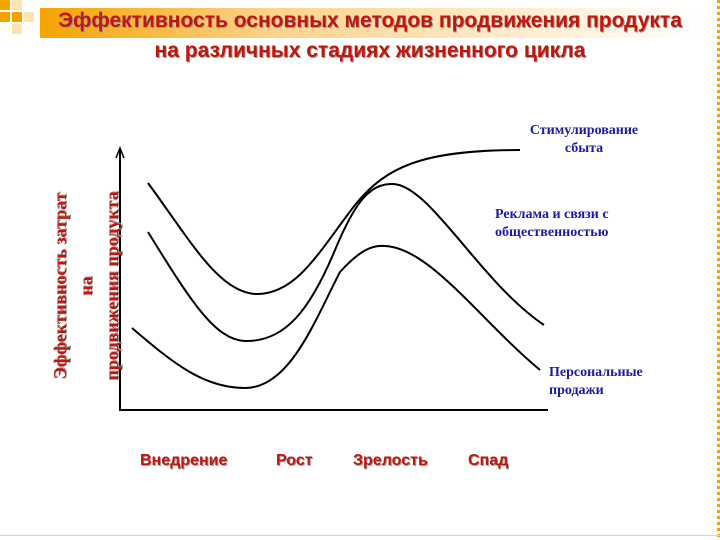  Describe the element at coordinates (584, 140) in the screenshot. I see `series-label-stimulation: Стимулирование сбыта` at that location.